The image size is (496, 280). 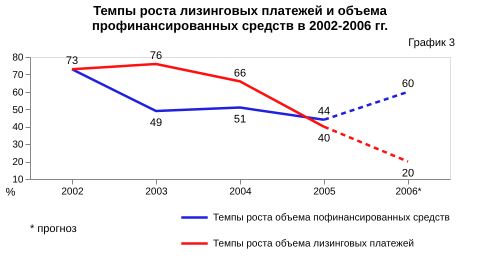 I want to click on chart-title: Темпы роста лизинговых платежей и объема профинансированных средств в 2002-2006 гг., so click(x=240, y=18).